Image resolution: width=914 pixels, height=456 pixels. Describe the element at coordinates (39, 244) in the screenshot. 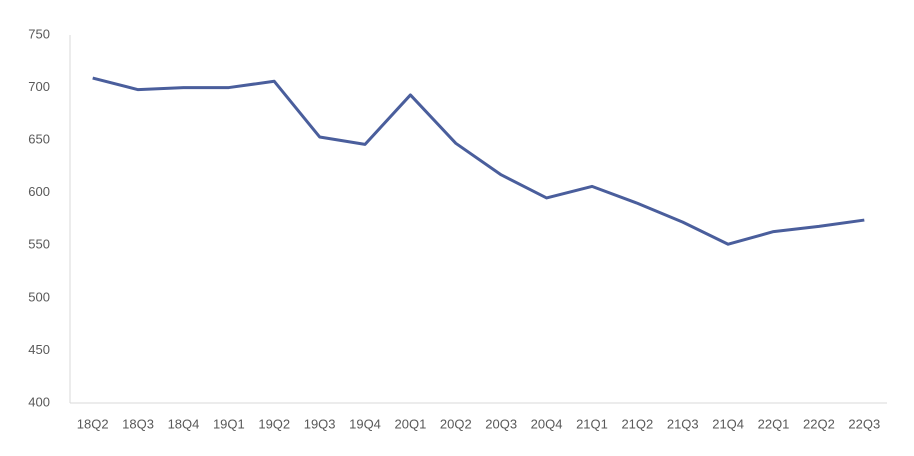

I see `y-tick-label: 550` at that location.